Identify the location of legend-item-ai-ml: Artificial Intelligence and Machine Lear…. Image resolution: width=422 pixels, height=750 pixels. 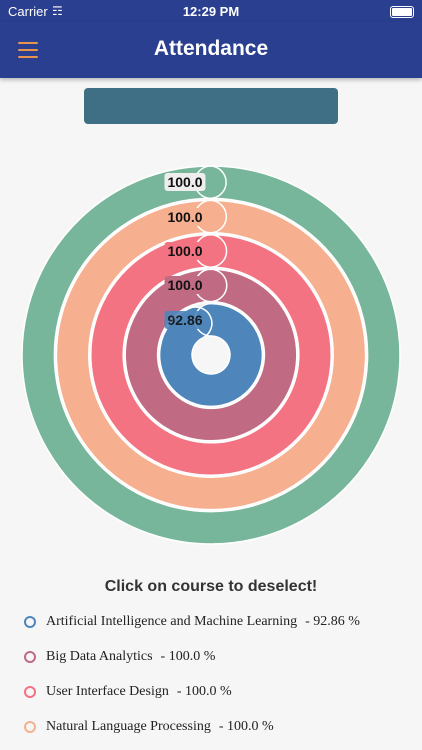
(222, 621).